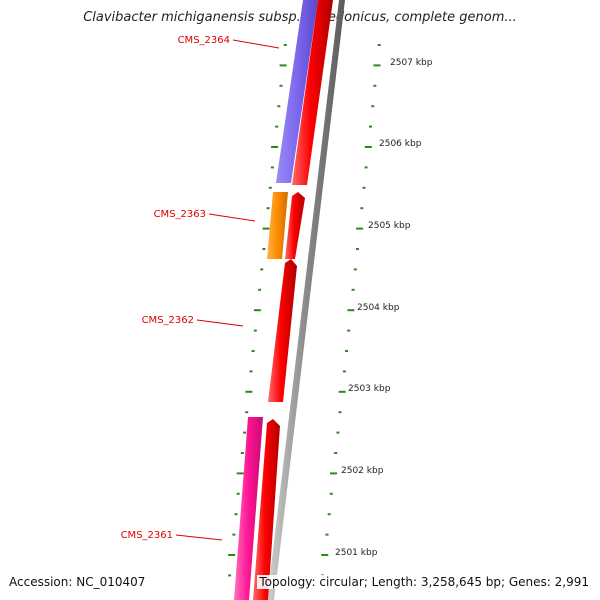  I want to click on gc-ruler-inner, so click(257, 310).